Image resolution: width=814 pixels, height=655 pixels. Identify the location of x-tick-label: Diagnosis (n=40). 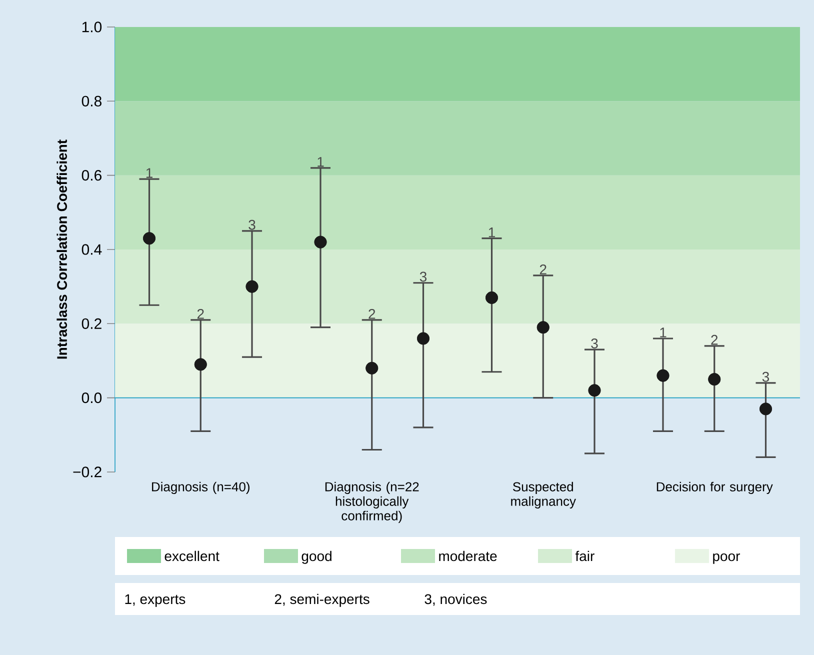
(201, 488).